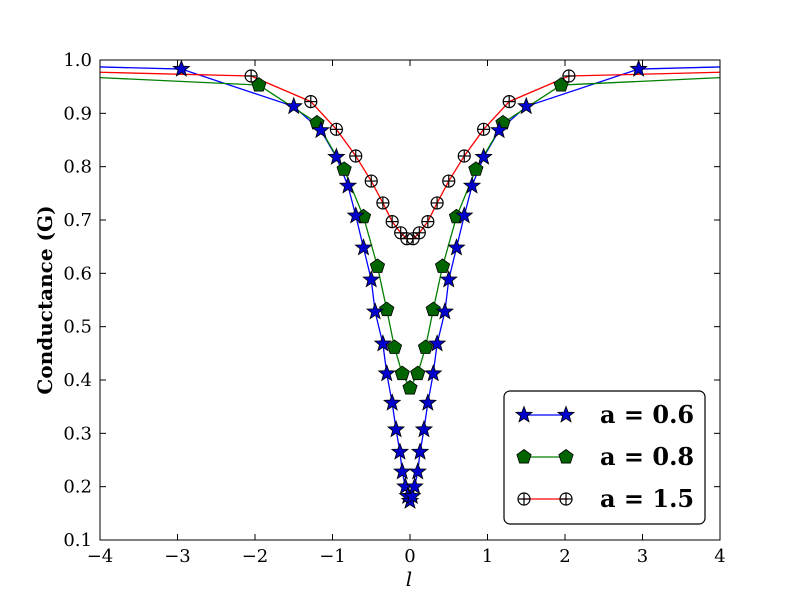 The image size is (800, 600). I want to click on y-tick-label: 0.5, so click(77, 327).